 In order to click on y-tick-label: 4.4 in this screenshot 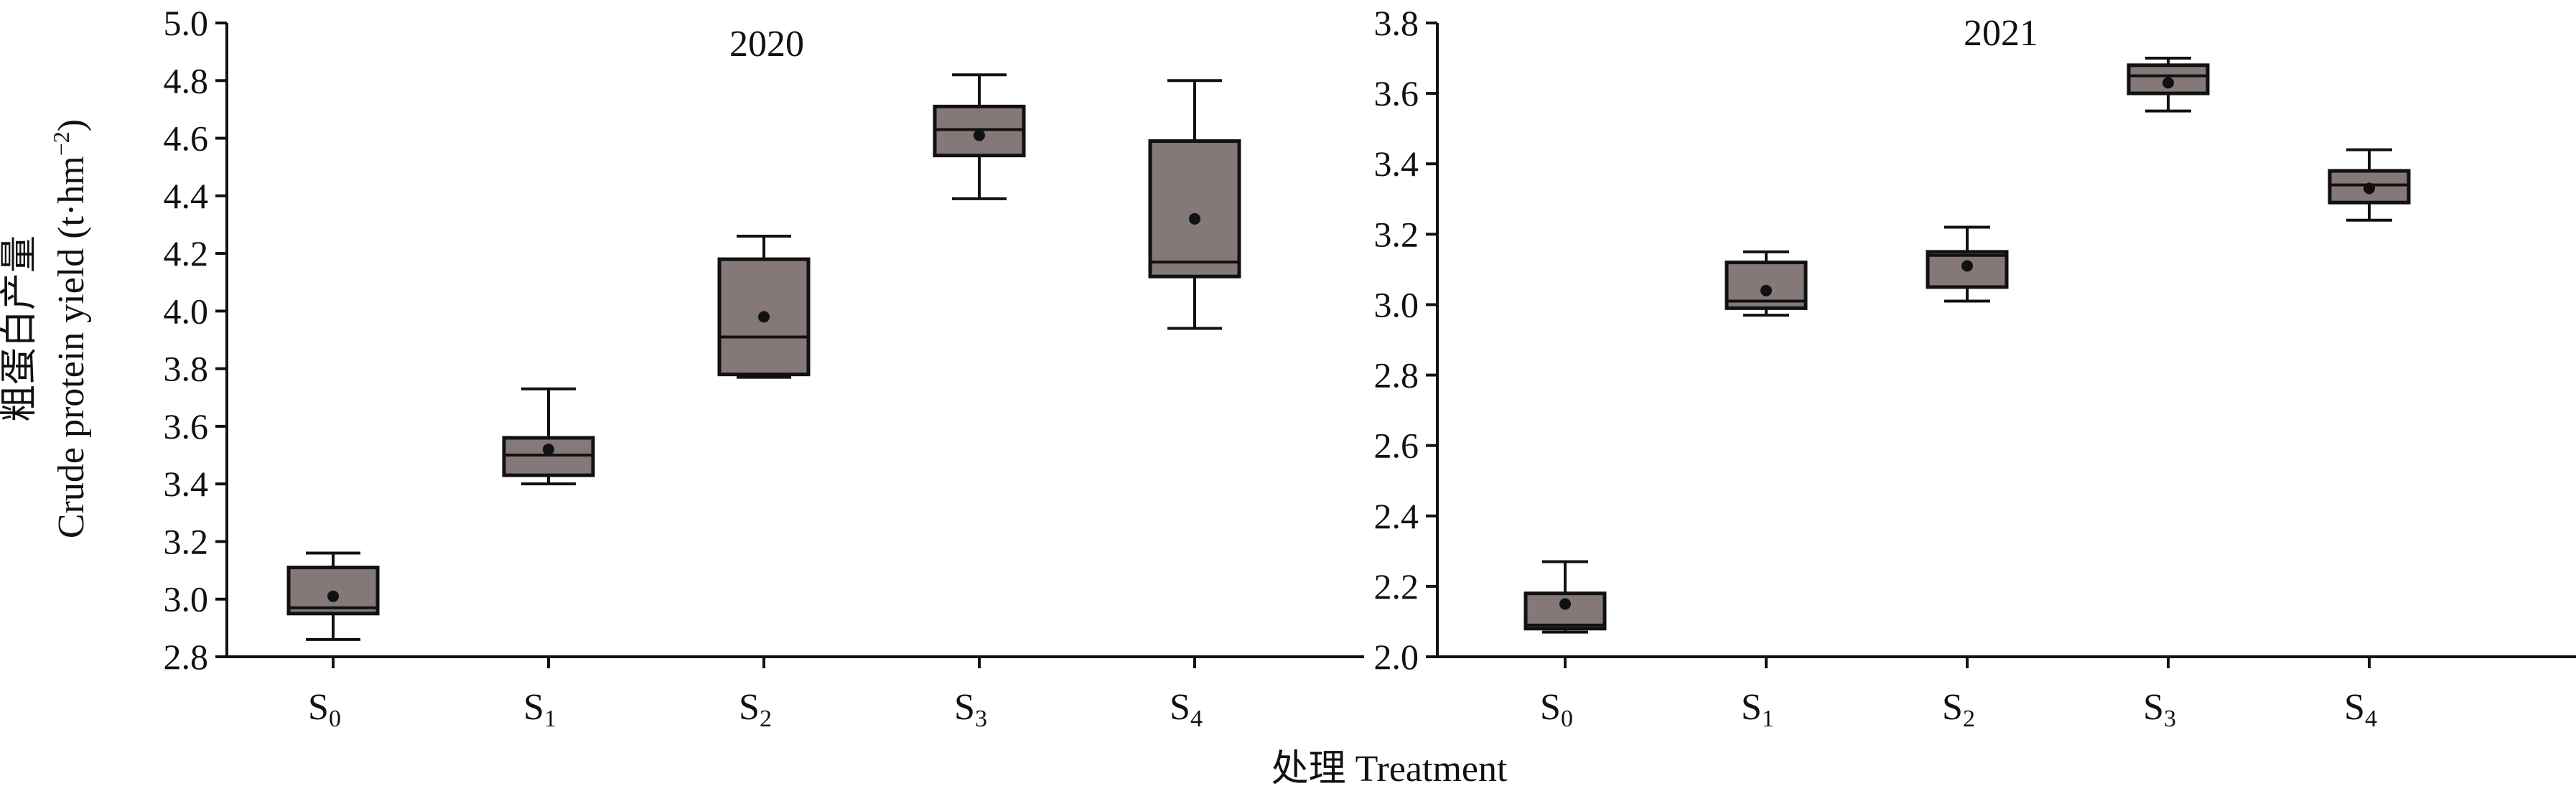, I will do `click(186, 196)`.